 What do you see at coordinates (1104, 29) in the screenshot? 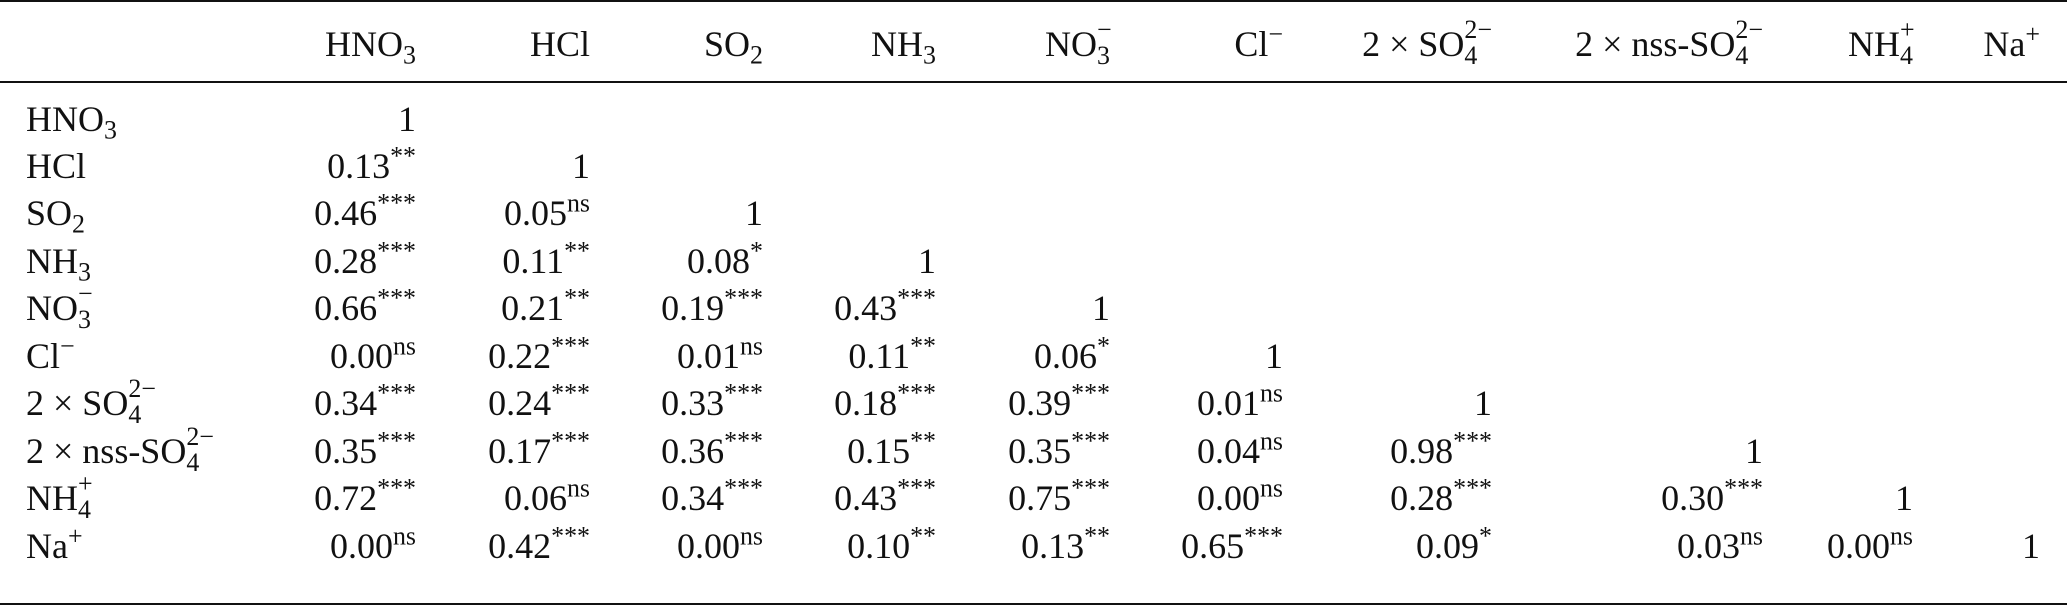
I see `formula-charge: −` at bounding box center [1104, 29].